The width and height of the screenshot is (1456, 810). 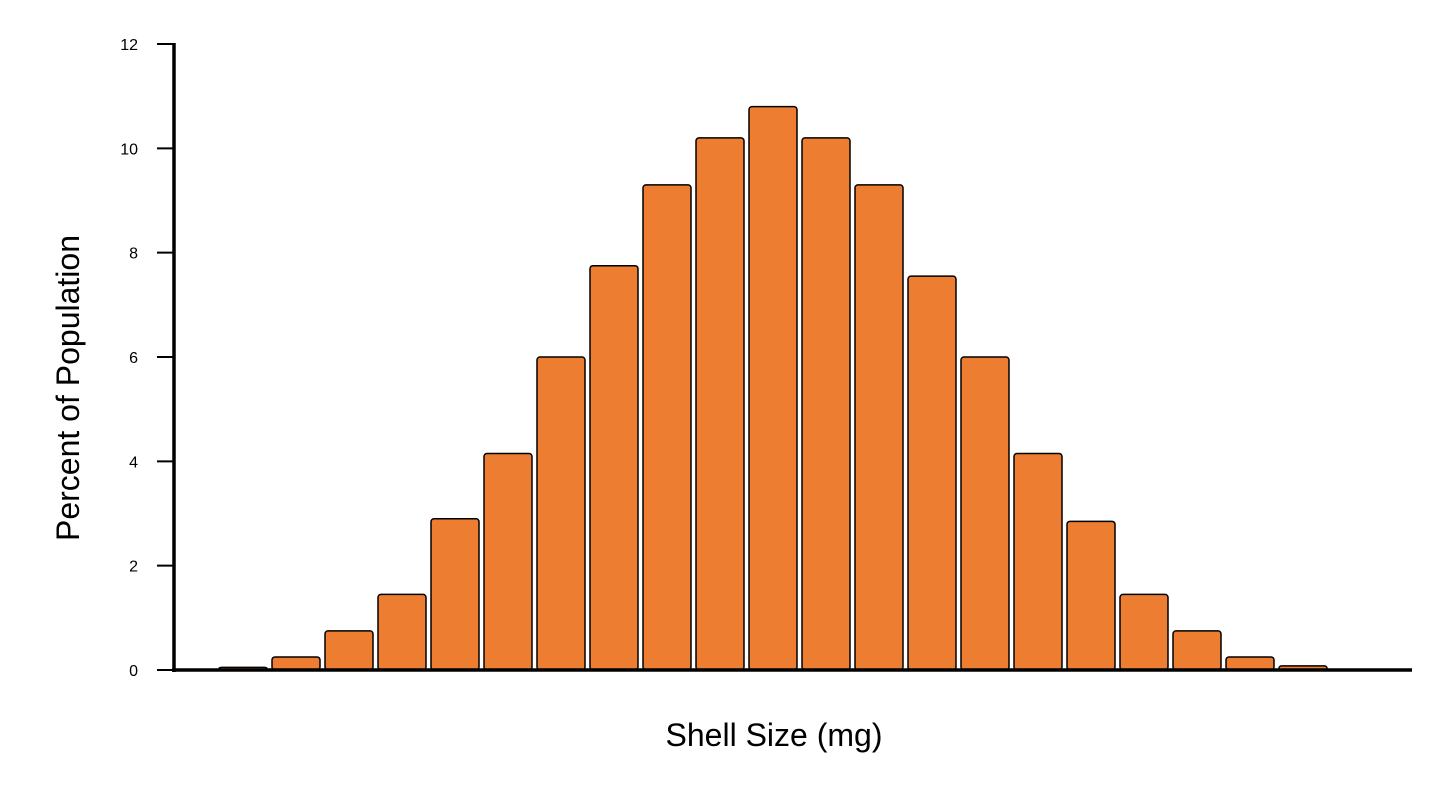 What do you see at coordinates (133, 462) in the screenshot?
I see `y-tick-label: 4` at bounding box center [133, 462].